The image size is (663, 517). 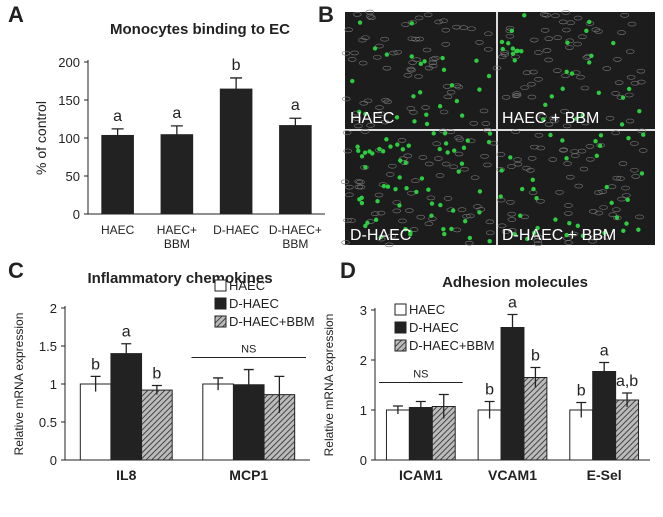 I want to click on legend-label: HAEC, so click(x=247, y=285).